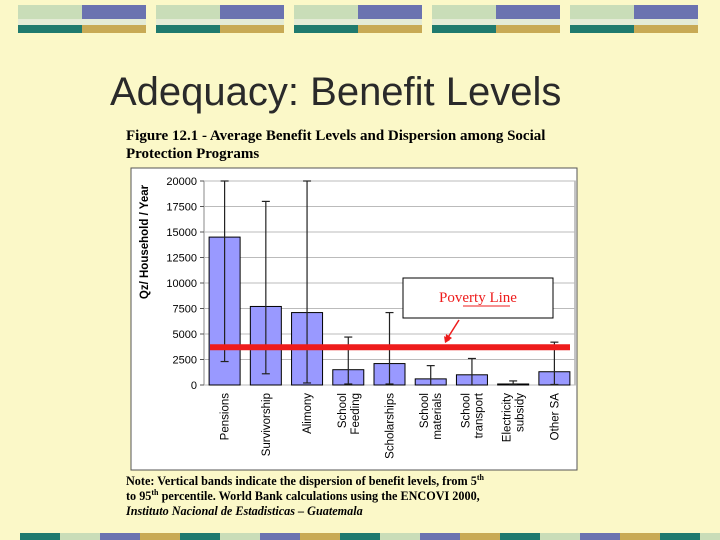 This screenshot has width=720, height=540. I want to click on y-tick-label-2500: 2500, so click(185, 361).